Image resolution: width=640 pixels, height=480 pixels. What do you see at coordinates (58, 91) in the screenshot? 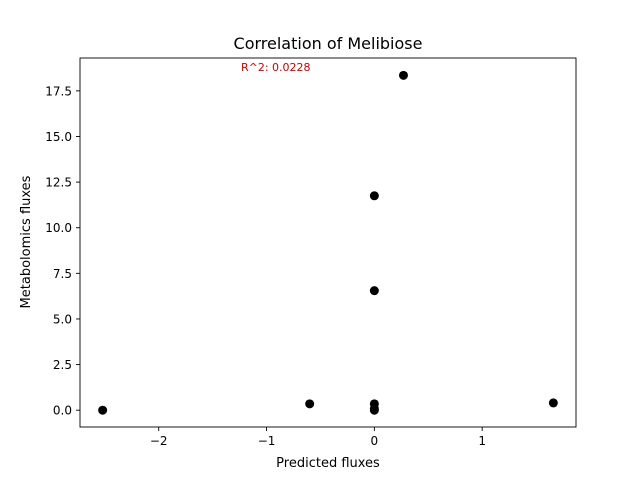
I see `y-tick-label: 17.5` at bounding box center [58, 91].